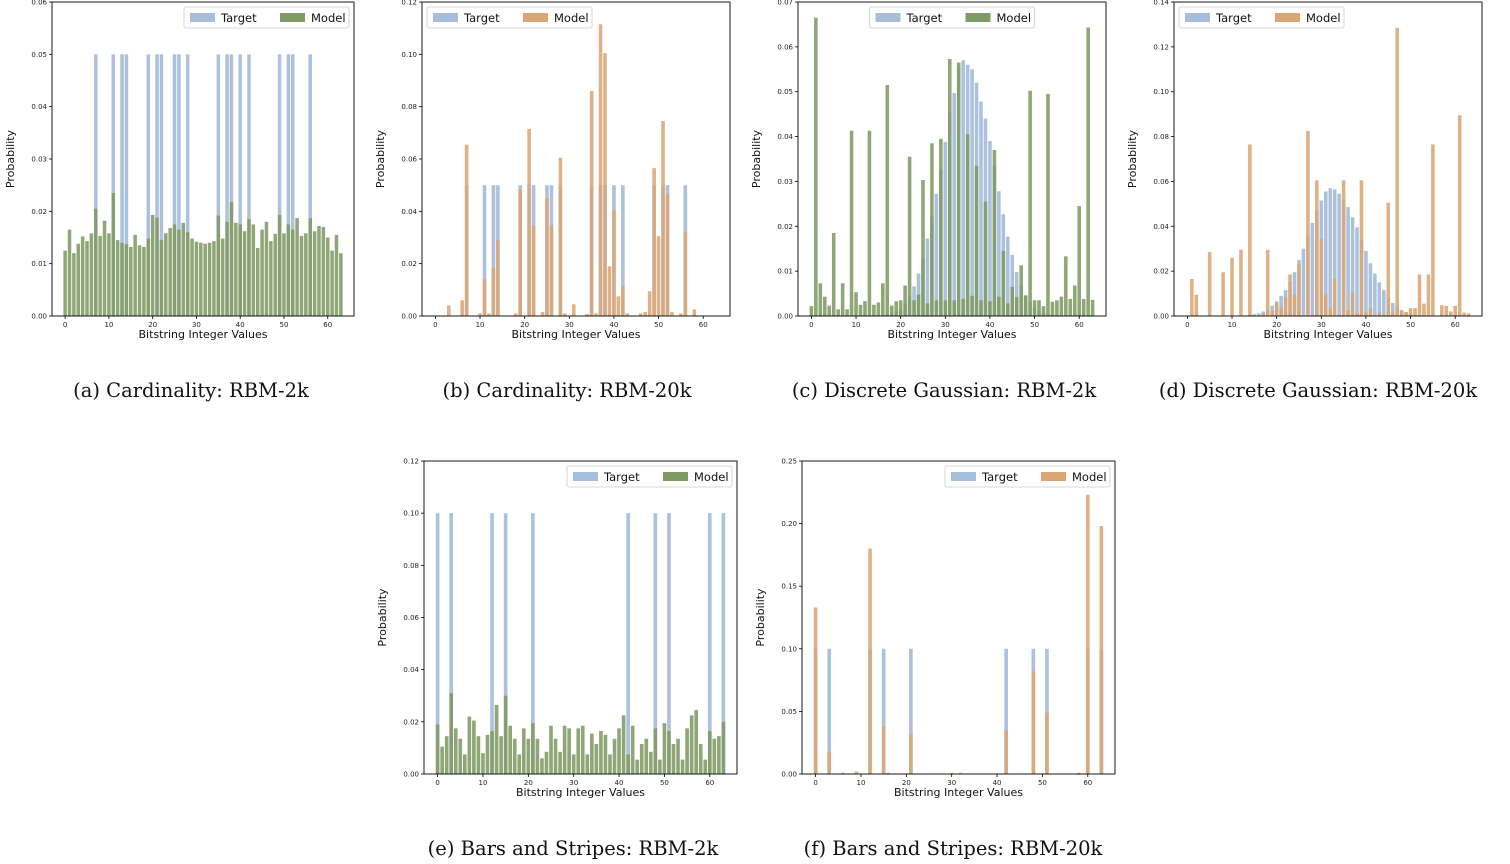 The image size is (1510, 864). Describe the element at coordinates (649, 476) in the screenshot. I see `legend-box` at that location.